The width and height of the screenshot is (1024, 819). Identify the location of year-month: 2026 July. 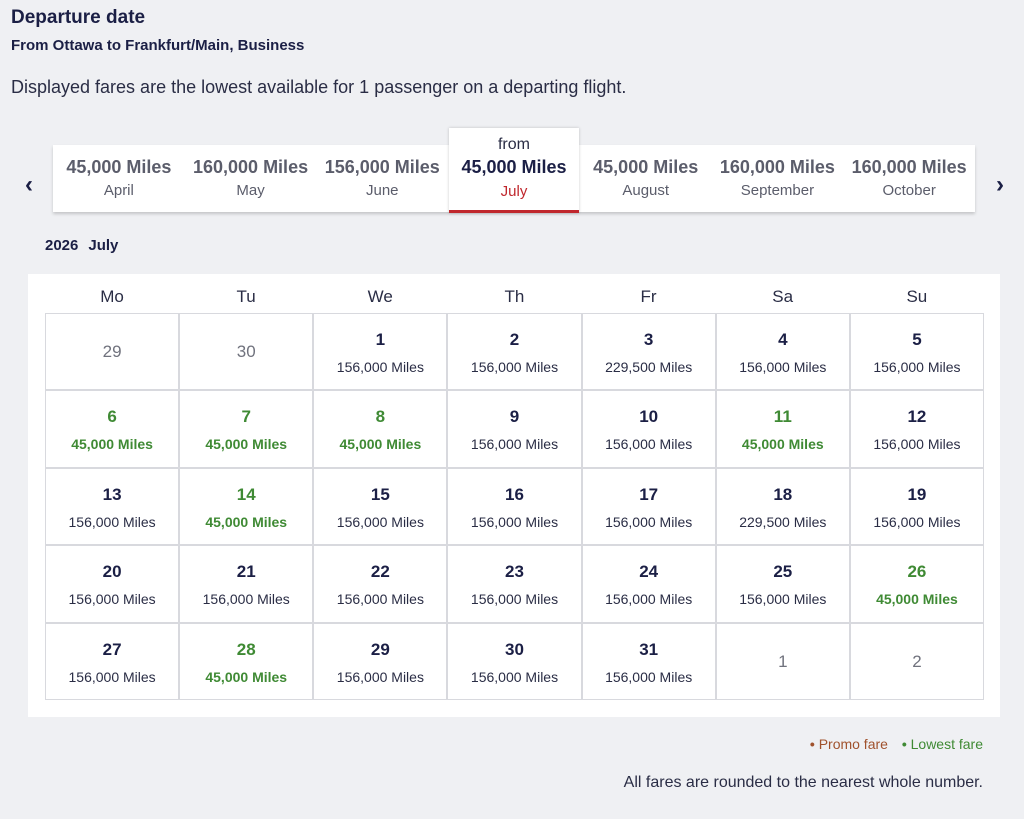
(86, 245).